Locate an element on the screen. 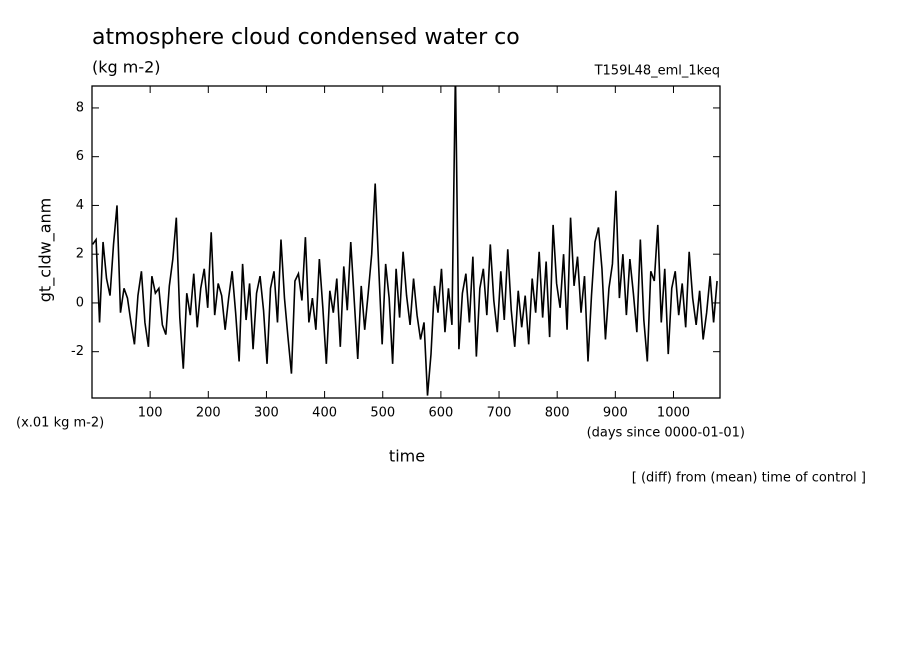 The width and height of the screenshot is (904, 654). x-tick-label: 900 is located at coordinates (615, 413).